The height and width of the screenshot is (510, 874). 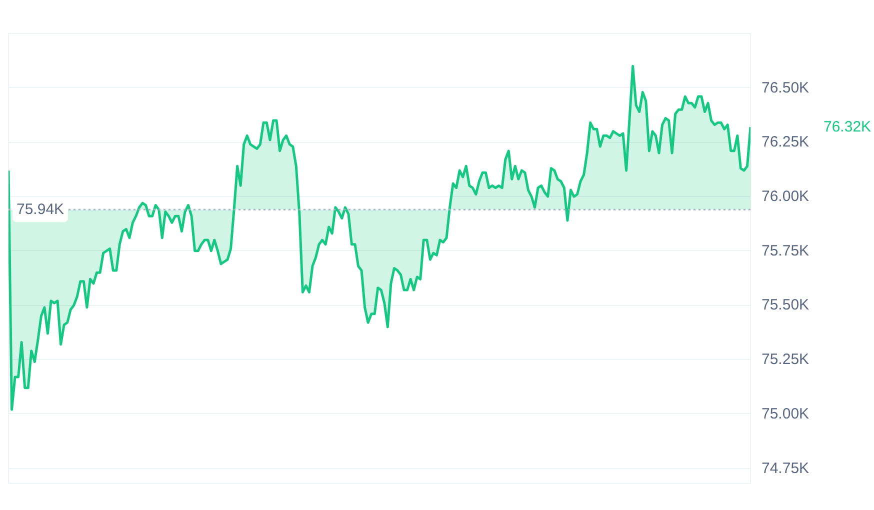 I want to click on y-tick-label: 76.00K, so click(x=786, y=197).